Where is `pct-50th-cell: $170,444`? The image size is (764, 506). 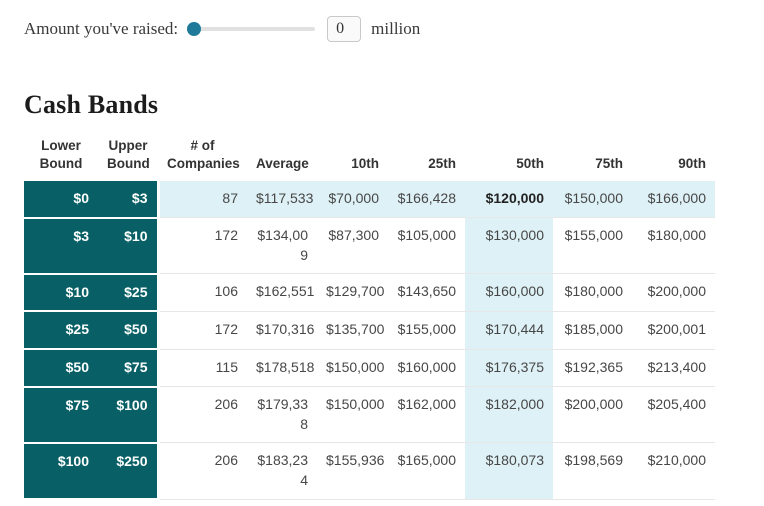
pct-50th-cell: $170,444 is located at coordinates (509, 330).